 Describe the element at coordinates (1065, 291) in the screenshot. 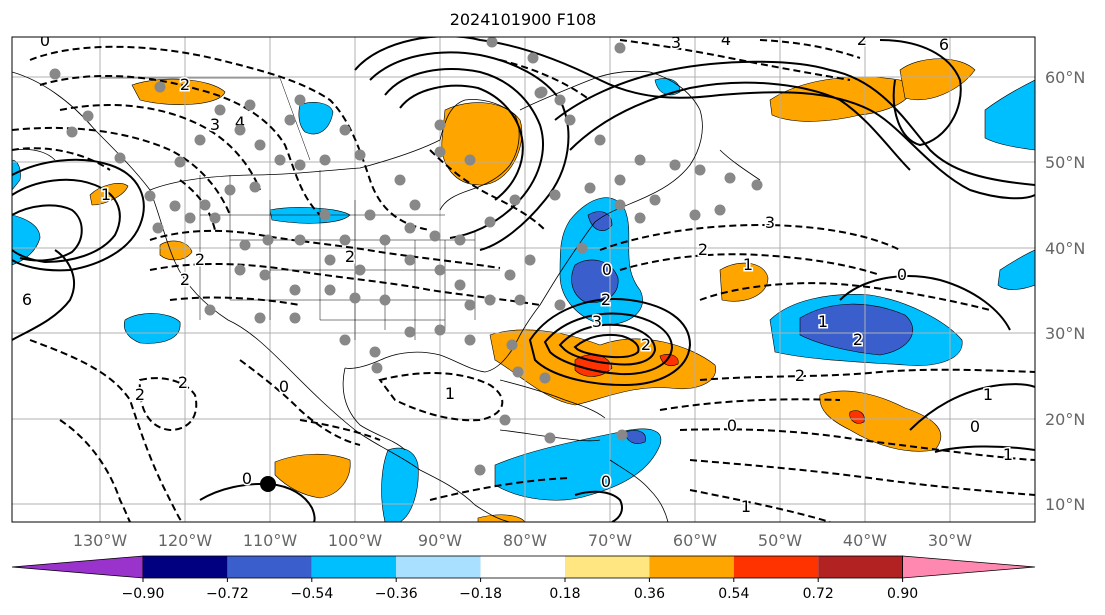

I see `latitude-labels: 60°N 50°N 40°N 30°N 20°N 10°N` at that location.